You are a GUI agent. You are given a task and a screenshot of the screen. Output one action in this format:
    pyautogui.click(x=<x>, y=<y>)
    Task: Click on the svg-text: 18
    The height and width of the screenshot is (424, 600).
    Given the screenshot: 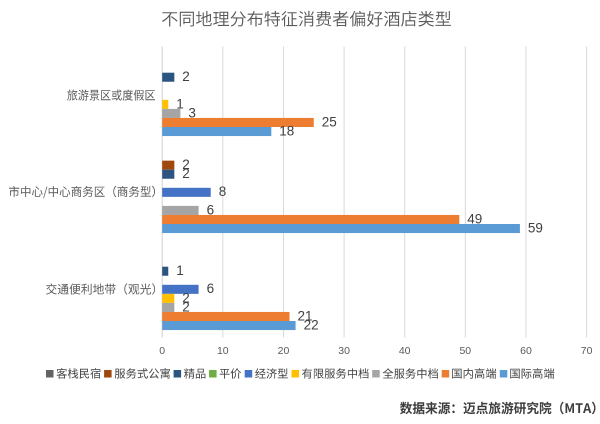 What is the action you would take?
    pyautogui.click(x=286, y=130)
    